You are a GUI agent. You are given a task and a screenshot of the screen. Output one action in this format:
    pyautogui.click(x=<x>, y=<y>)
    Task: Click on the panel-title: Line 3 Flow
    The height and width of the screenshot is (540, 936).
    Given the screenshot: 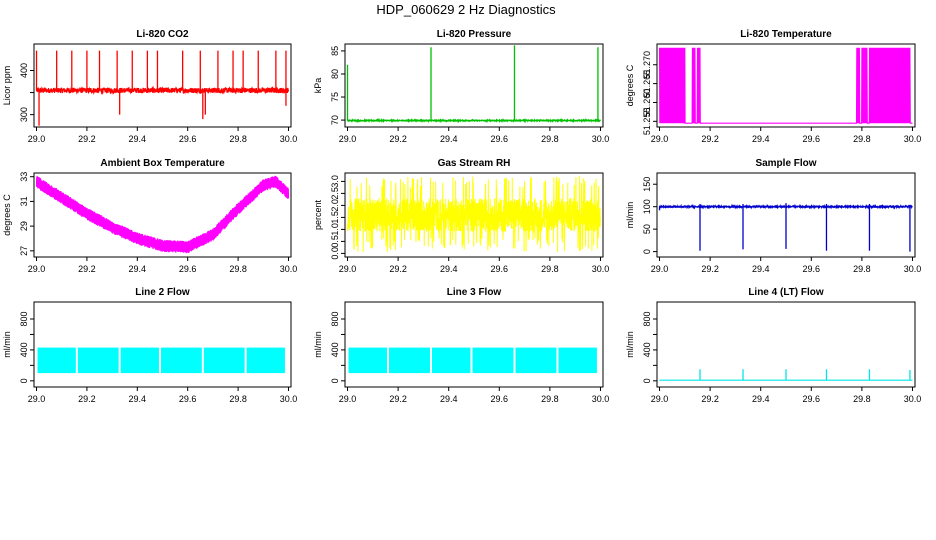 What is the action you would take?
    pyautogui.click(x=474, y=292)
    